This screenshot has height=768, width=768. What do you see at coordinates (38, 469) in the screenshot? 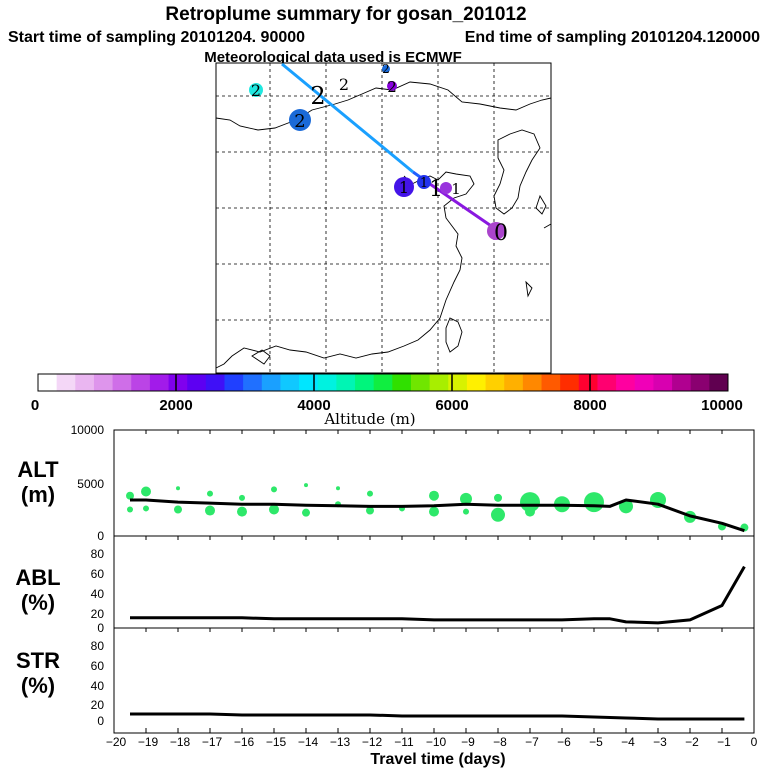
I see `alt-panel-label: ALT` at bounding box center [38, 469].